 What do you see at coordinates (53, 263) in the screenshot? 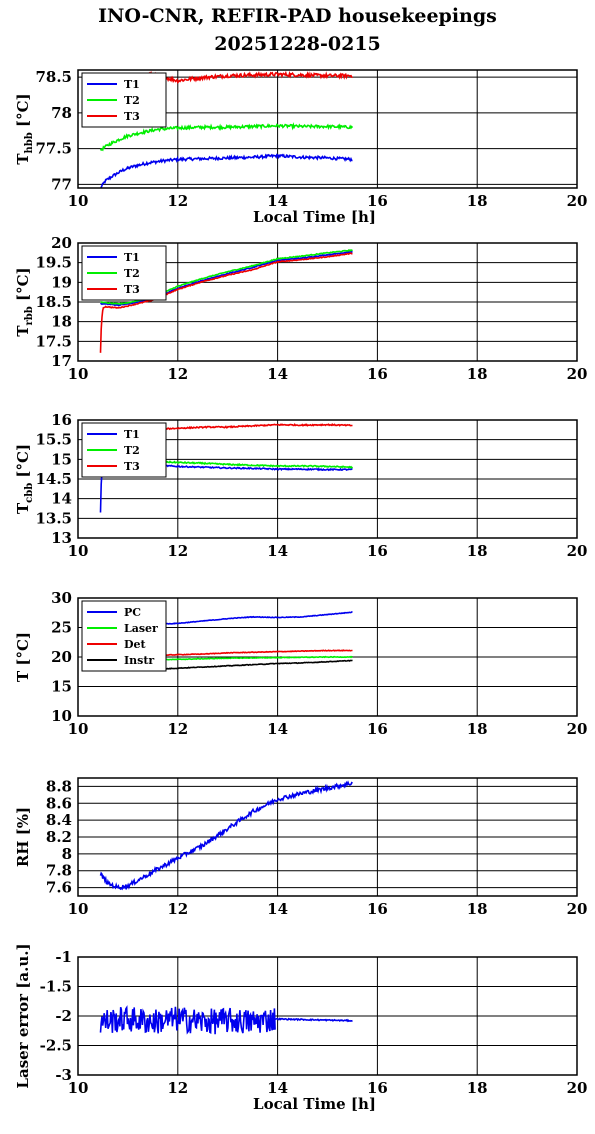
I see `y-tick-label: 19.5` at bounding box center [53, 263].